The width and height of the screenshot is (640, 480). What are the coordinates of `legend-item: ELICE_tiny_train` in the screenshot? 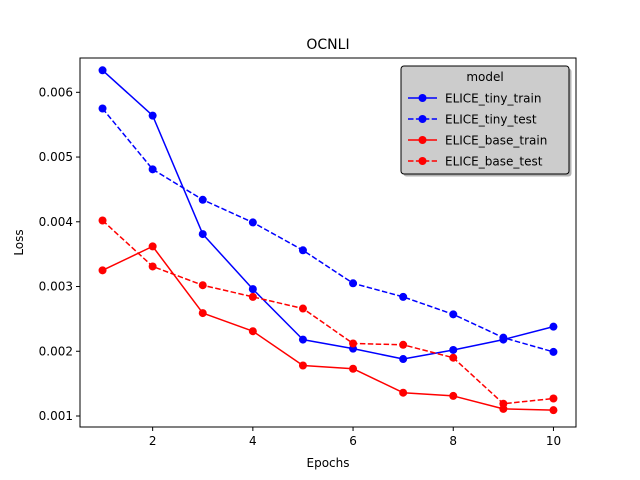 It's located at (474, 99).